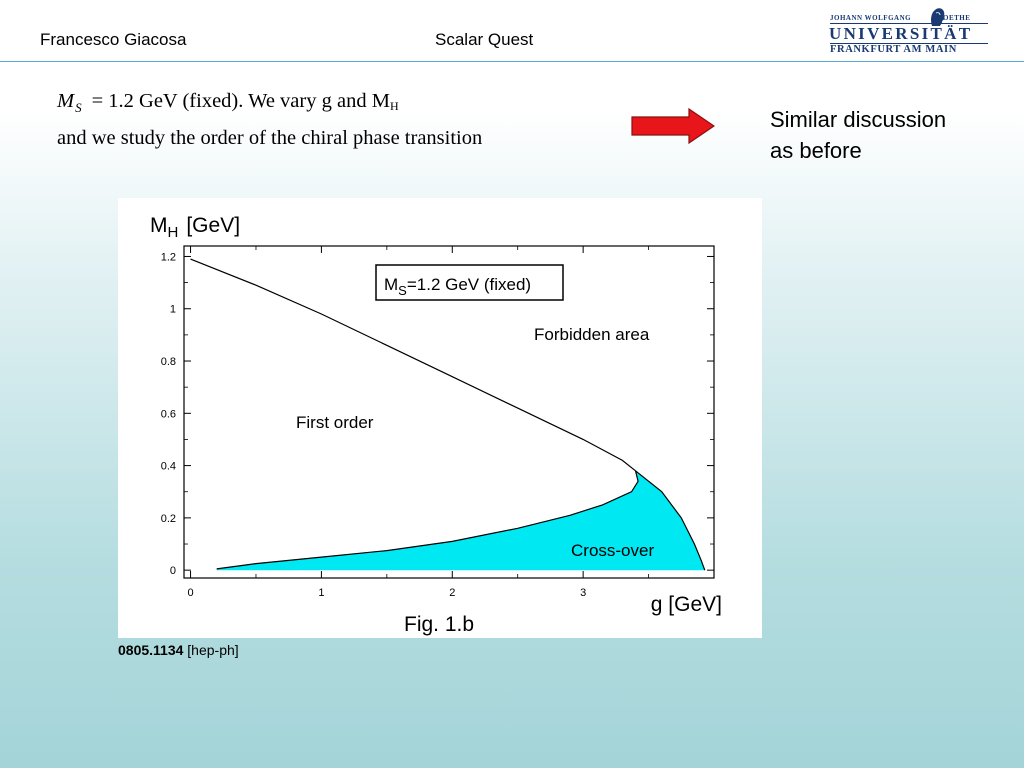  What do you see at coordinates (173, 310) in the screenshot?
I see `y-tick-label-5: 1` at bounding box center [173, 310].